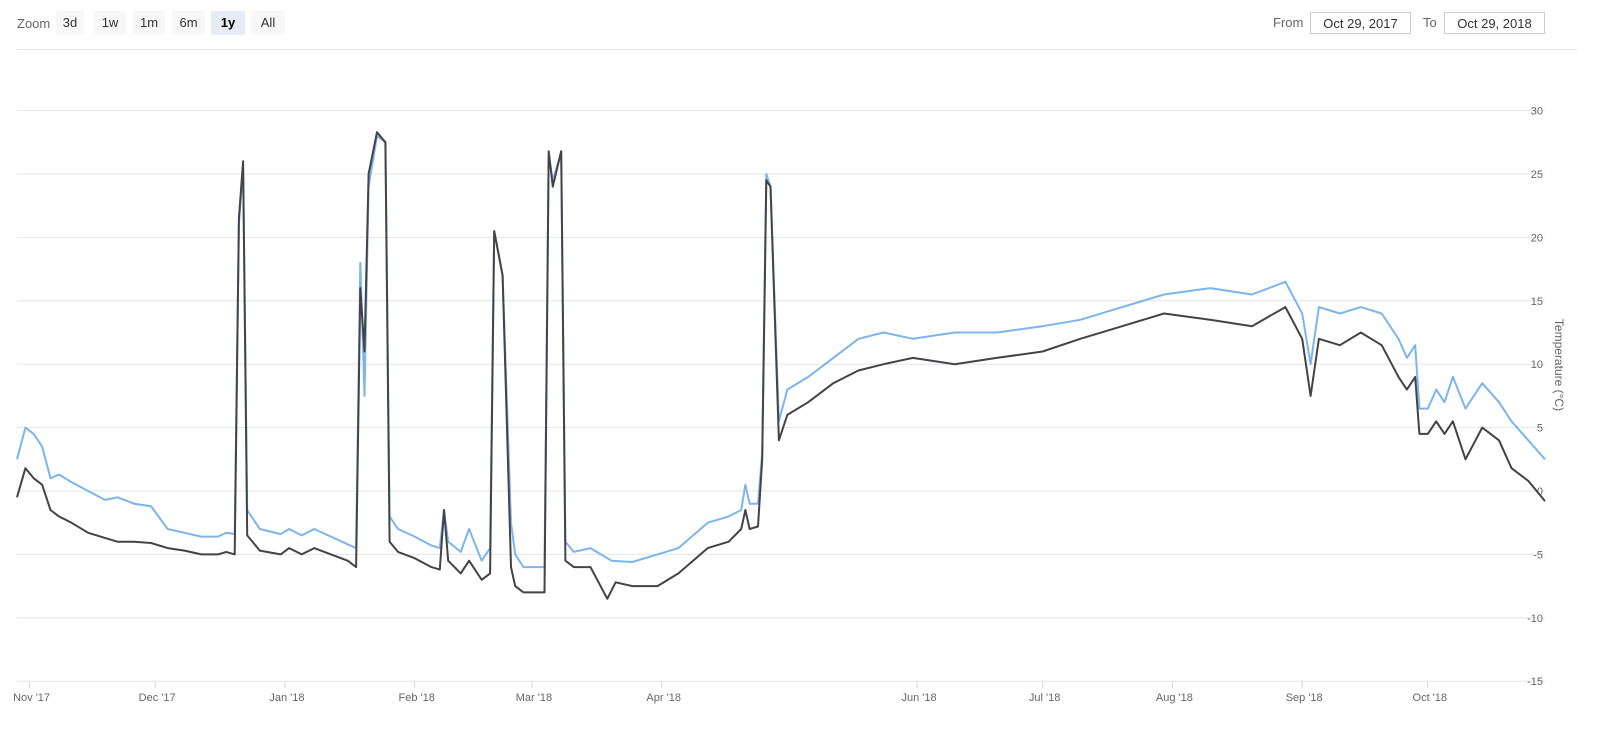  I want to click on y-axis: 30 25 20 15 10 5 0 -5 -10 -15, so click(1535, 397).